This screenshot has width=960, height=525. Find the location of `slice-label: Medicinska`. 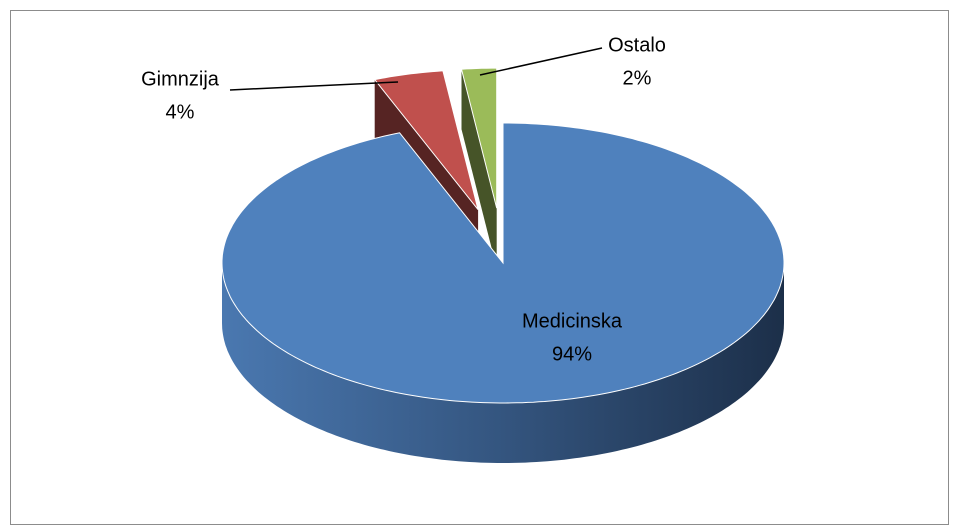

slice-label: Medicinska is located at coordinates (572, 321).